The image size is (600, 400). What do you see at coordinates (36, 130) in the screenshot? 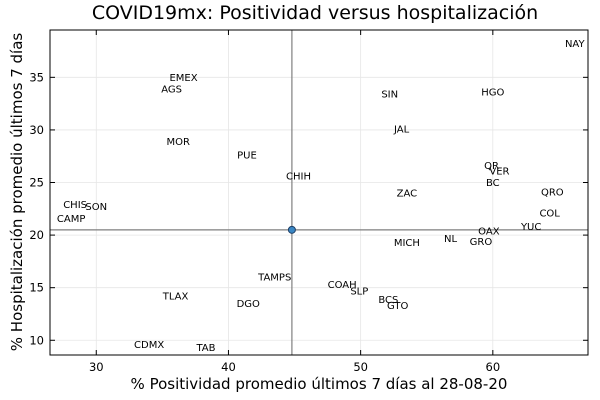
I see `y-tick-label: 30` at bounding box center [36, 130].